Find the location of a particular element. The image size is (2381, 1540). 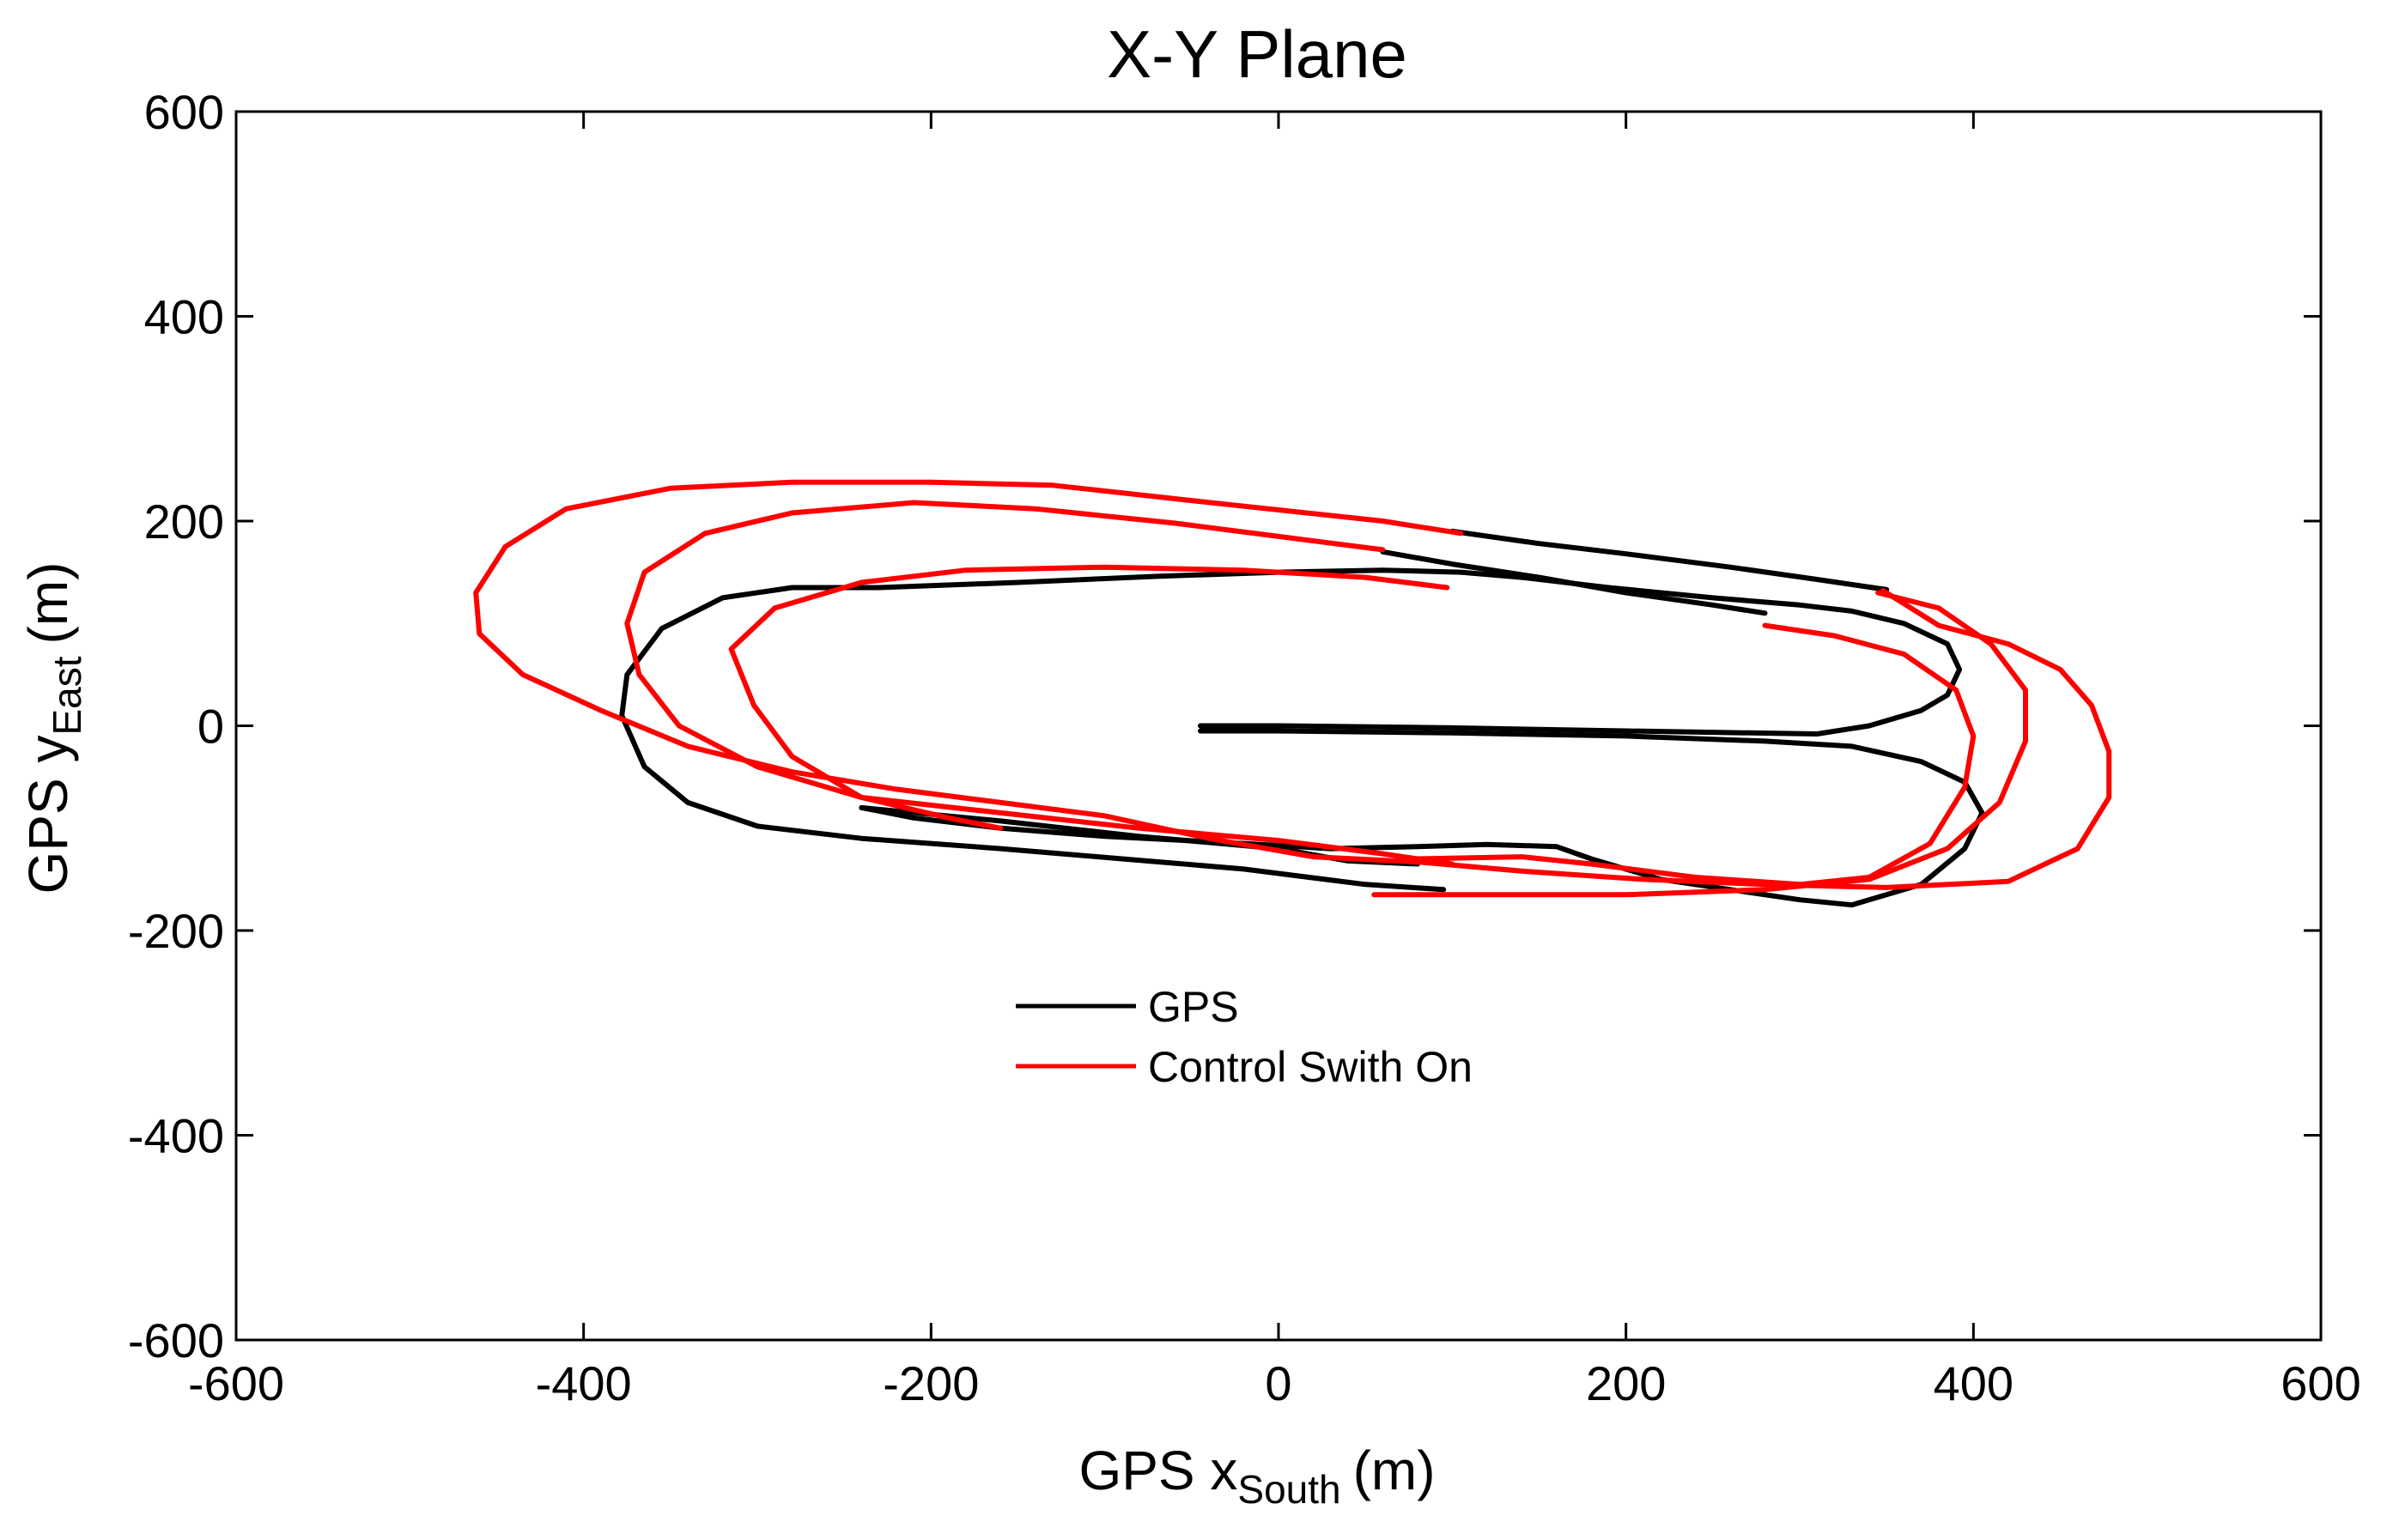

legend-label-control: Control Swith On is located at coordinates (1311, 1067).